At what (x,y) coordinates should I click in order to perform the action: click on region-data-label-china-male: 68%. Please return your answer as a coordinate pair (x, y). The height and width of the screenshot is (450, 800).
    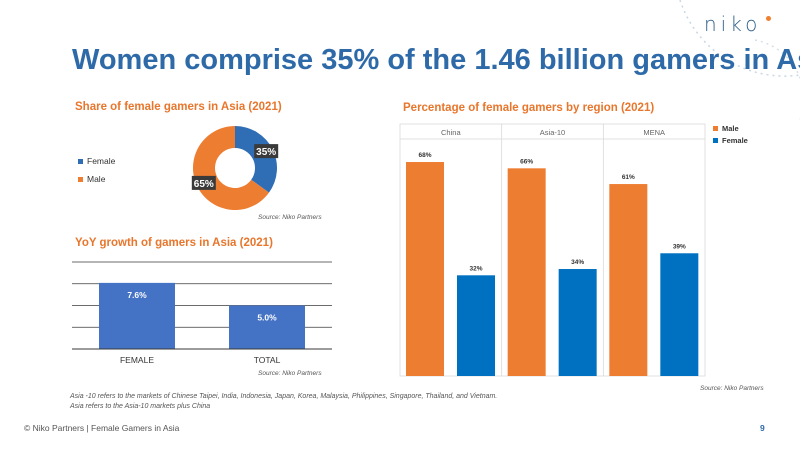
    Looking at the image, I should click on (424, 155).